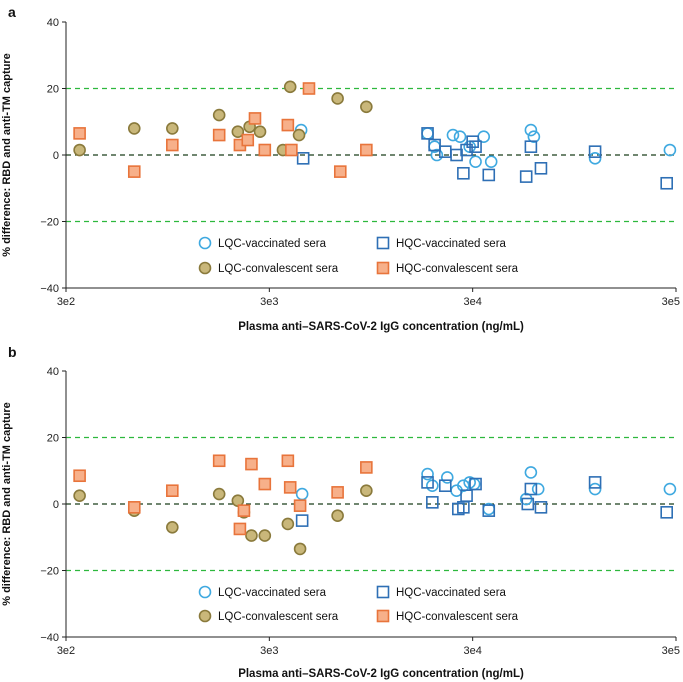 This screenshot has width=683, height=682. I want to click on panel-label: b, so click(12, 352).